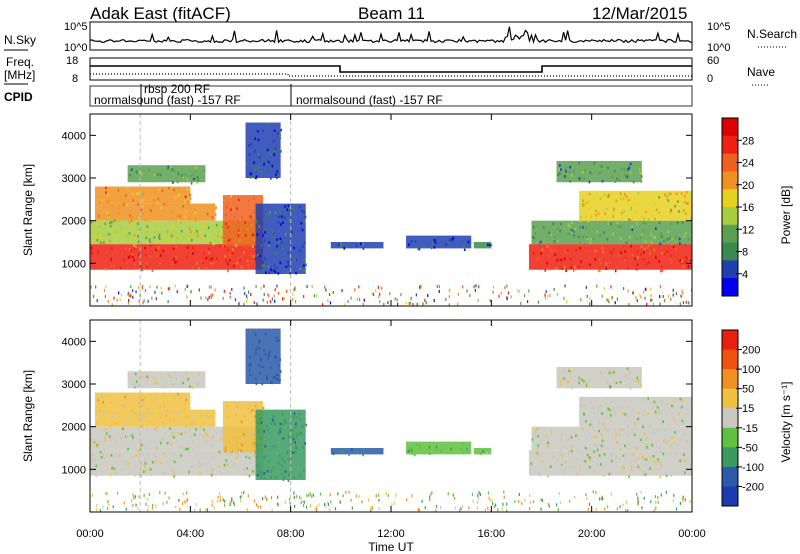 This screenshot has height=554, width=800. Describe the element at coordinates (391, 35) in the screenshot. I see `noise-line` at that location.